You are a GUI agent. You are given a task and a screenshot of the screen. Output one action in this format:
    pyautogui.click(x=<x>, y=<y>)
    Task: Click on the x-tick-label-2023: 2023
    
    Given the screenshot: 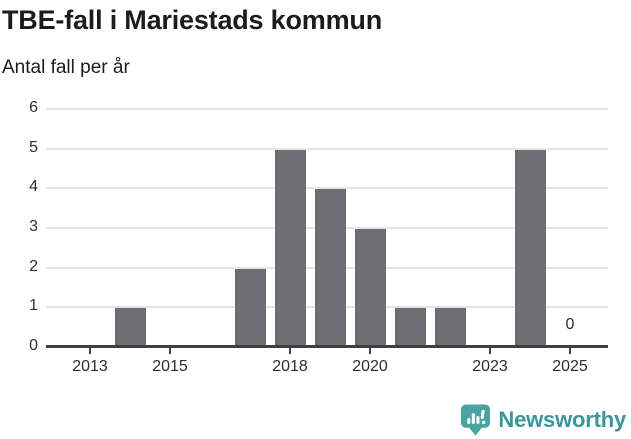 What is the action you would take?
    pyautogui.click(x=490, y=366)
    